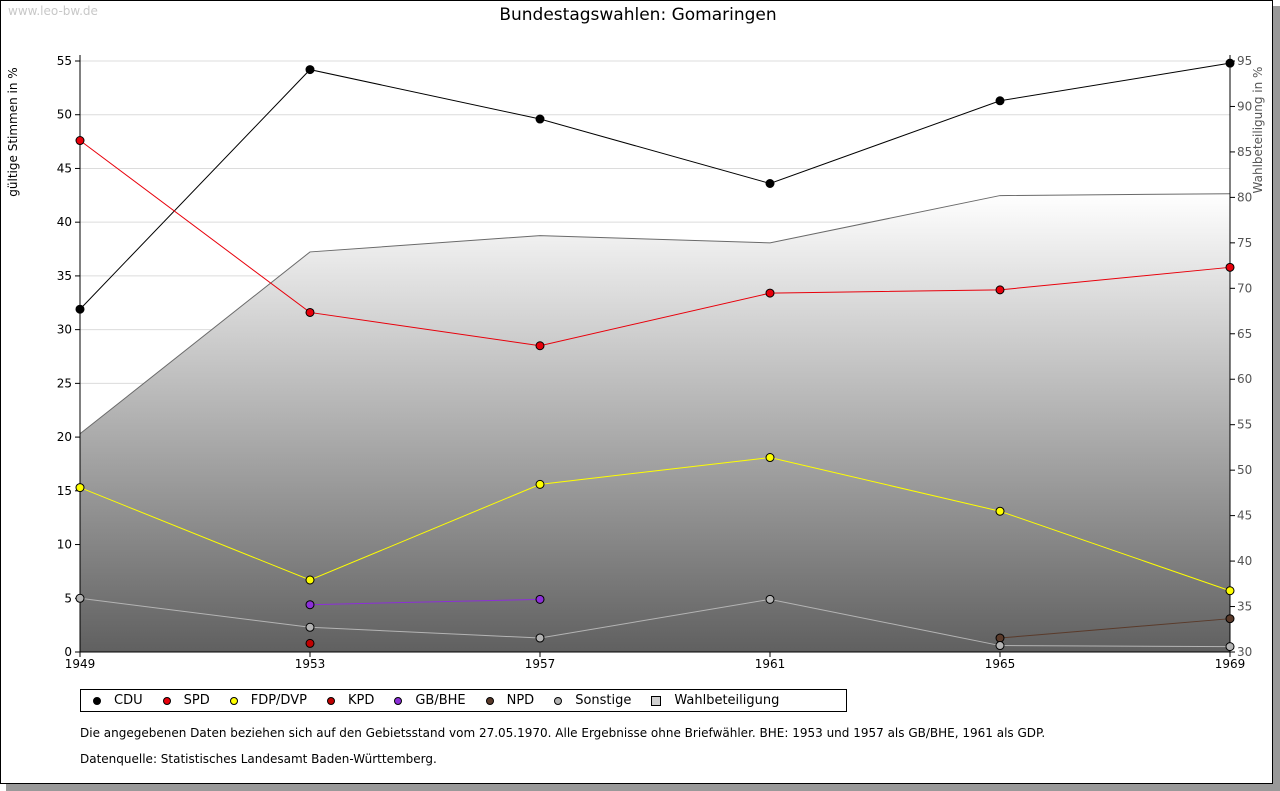 The height and width of the screenshot is (791, 1280). Describe the element at coordinates (440, 700) in the screenshot. I see `legend-label: GB/BHE` at that location.